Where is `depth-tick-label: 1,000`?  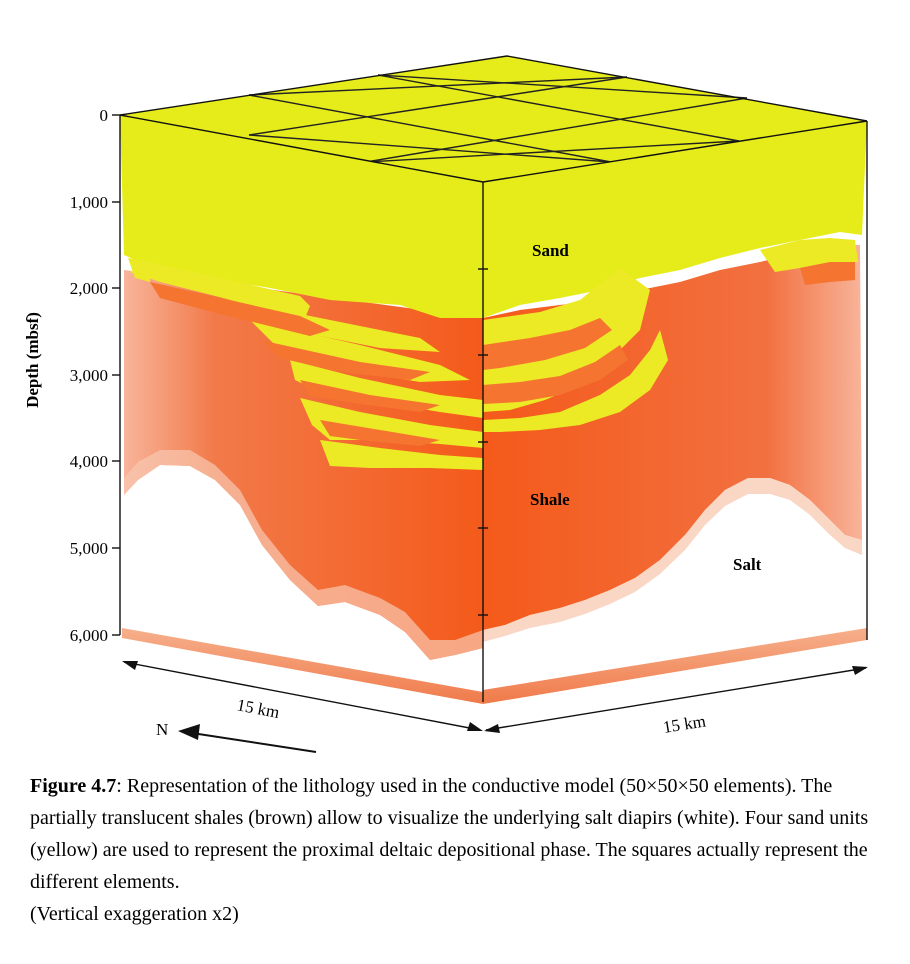 depth-tick-label: 1,000 is located at coordinates (89, 202).